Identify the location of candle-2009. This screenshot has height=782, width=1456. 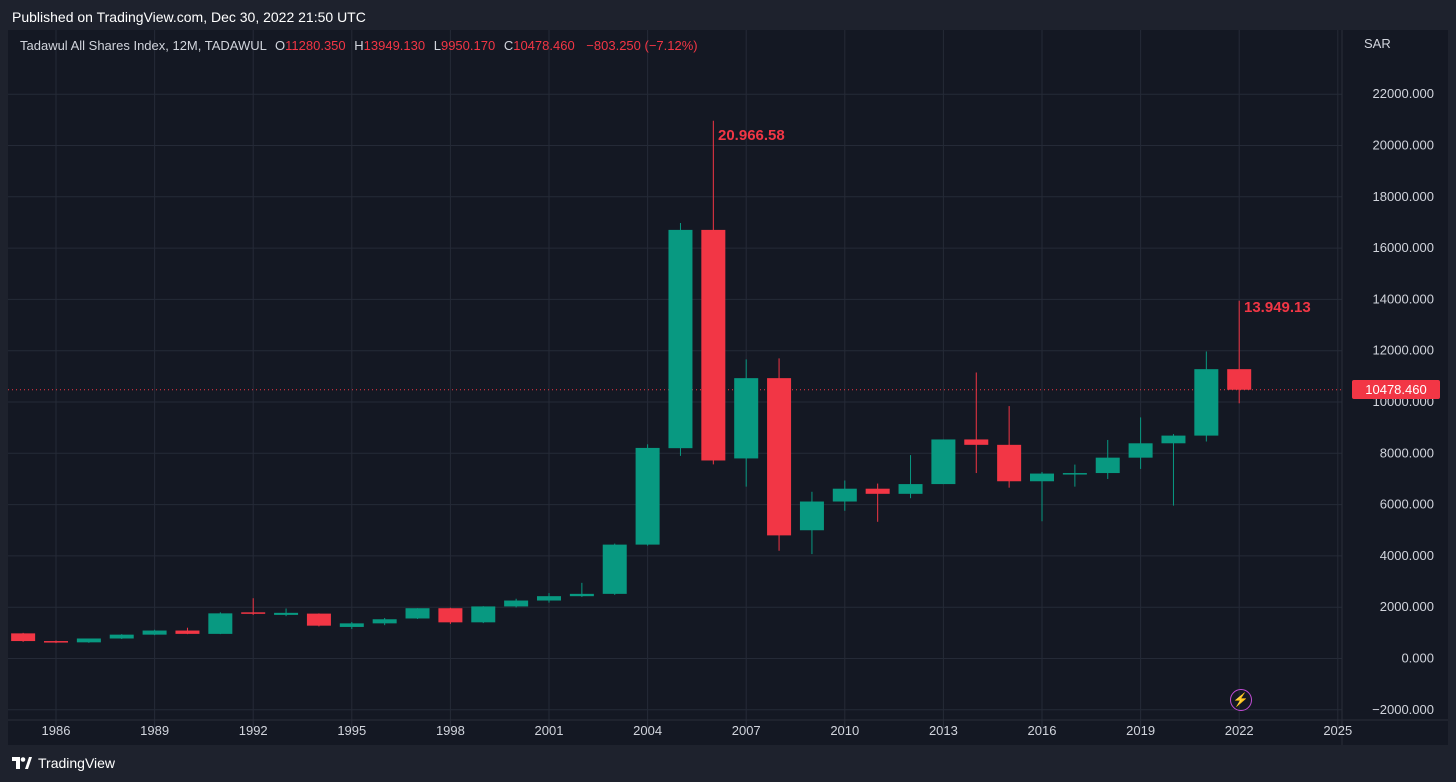
(811, 523).